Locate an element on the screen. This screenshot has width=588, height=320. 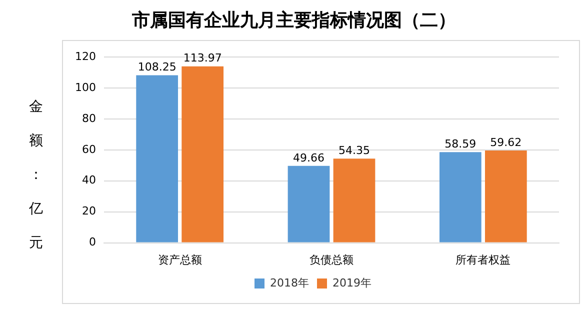
data-label: 59.62 is located at coordinates (506, 142).